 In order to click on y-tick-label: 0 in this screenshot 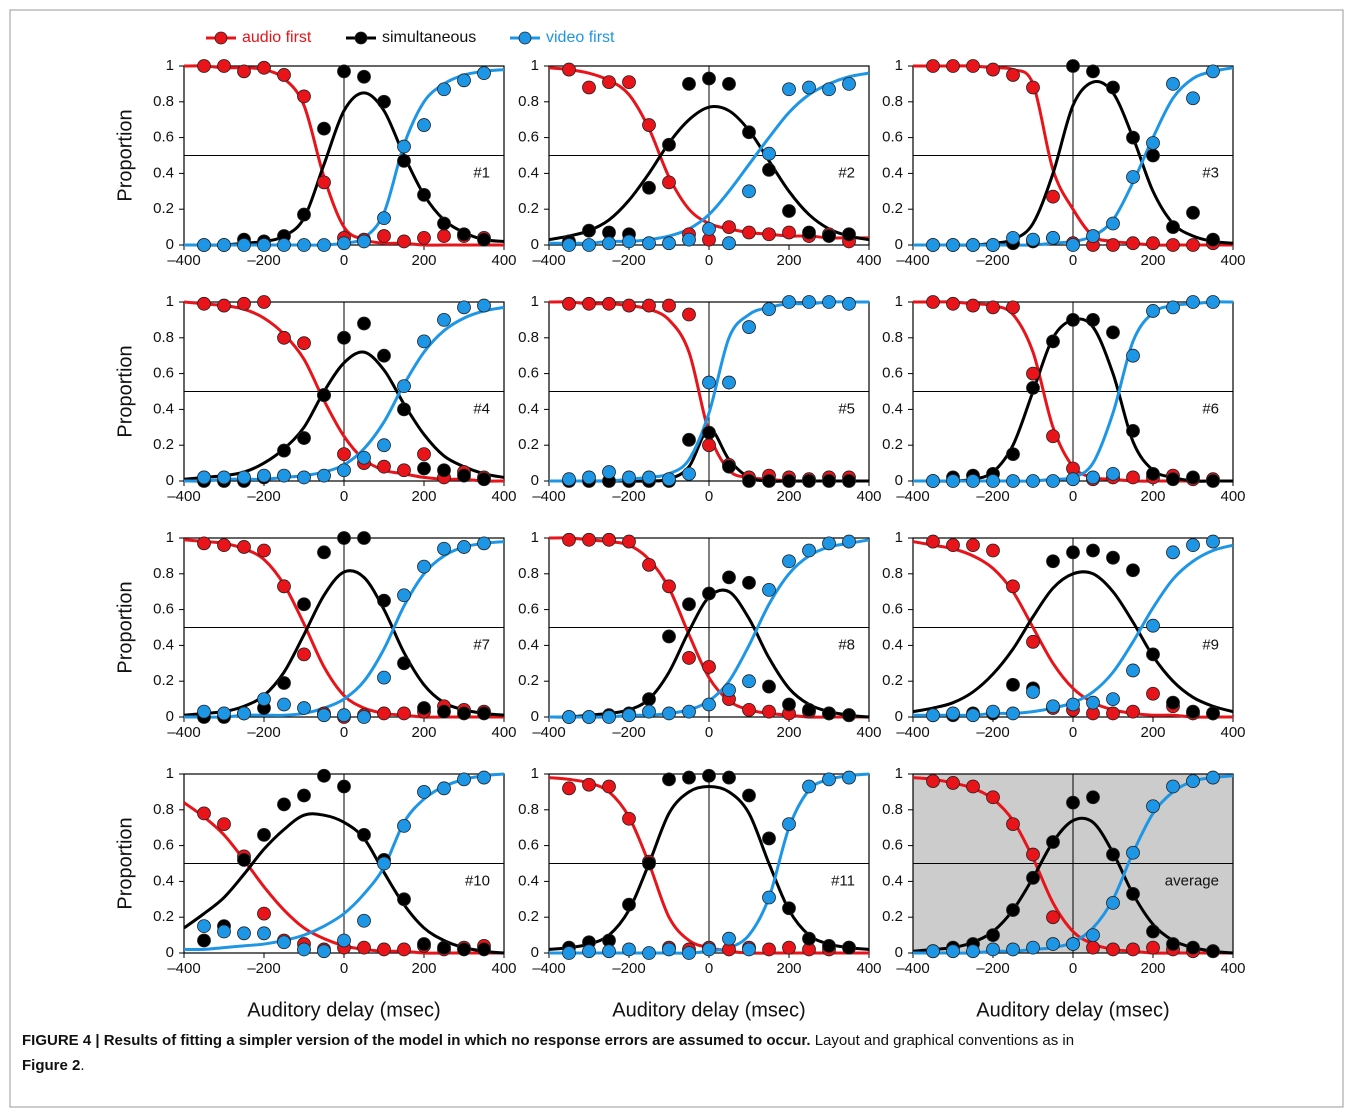, I will do `click(899, 952)`.